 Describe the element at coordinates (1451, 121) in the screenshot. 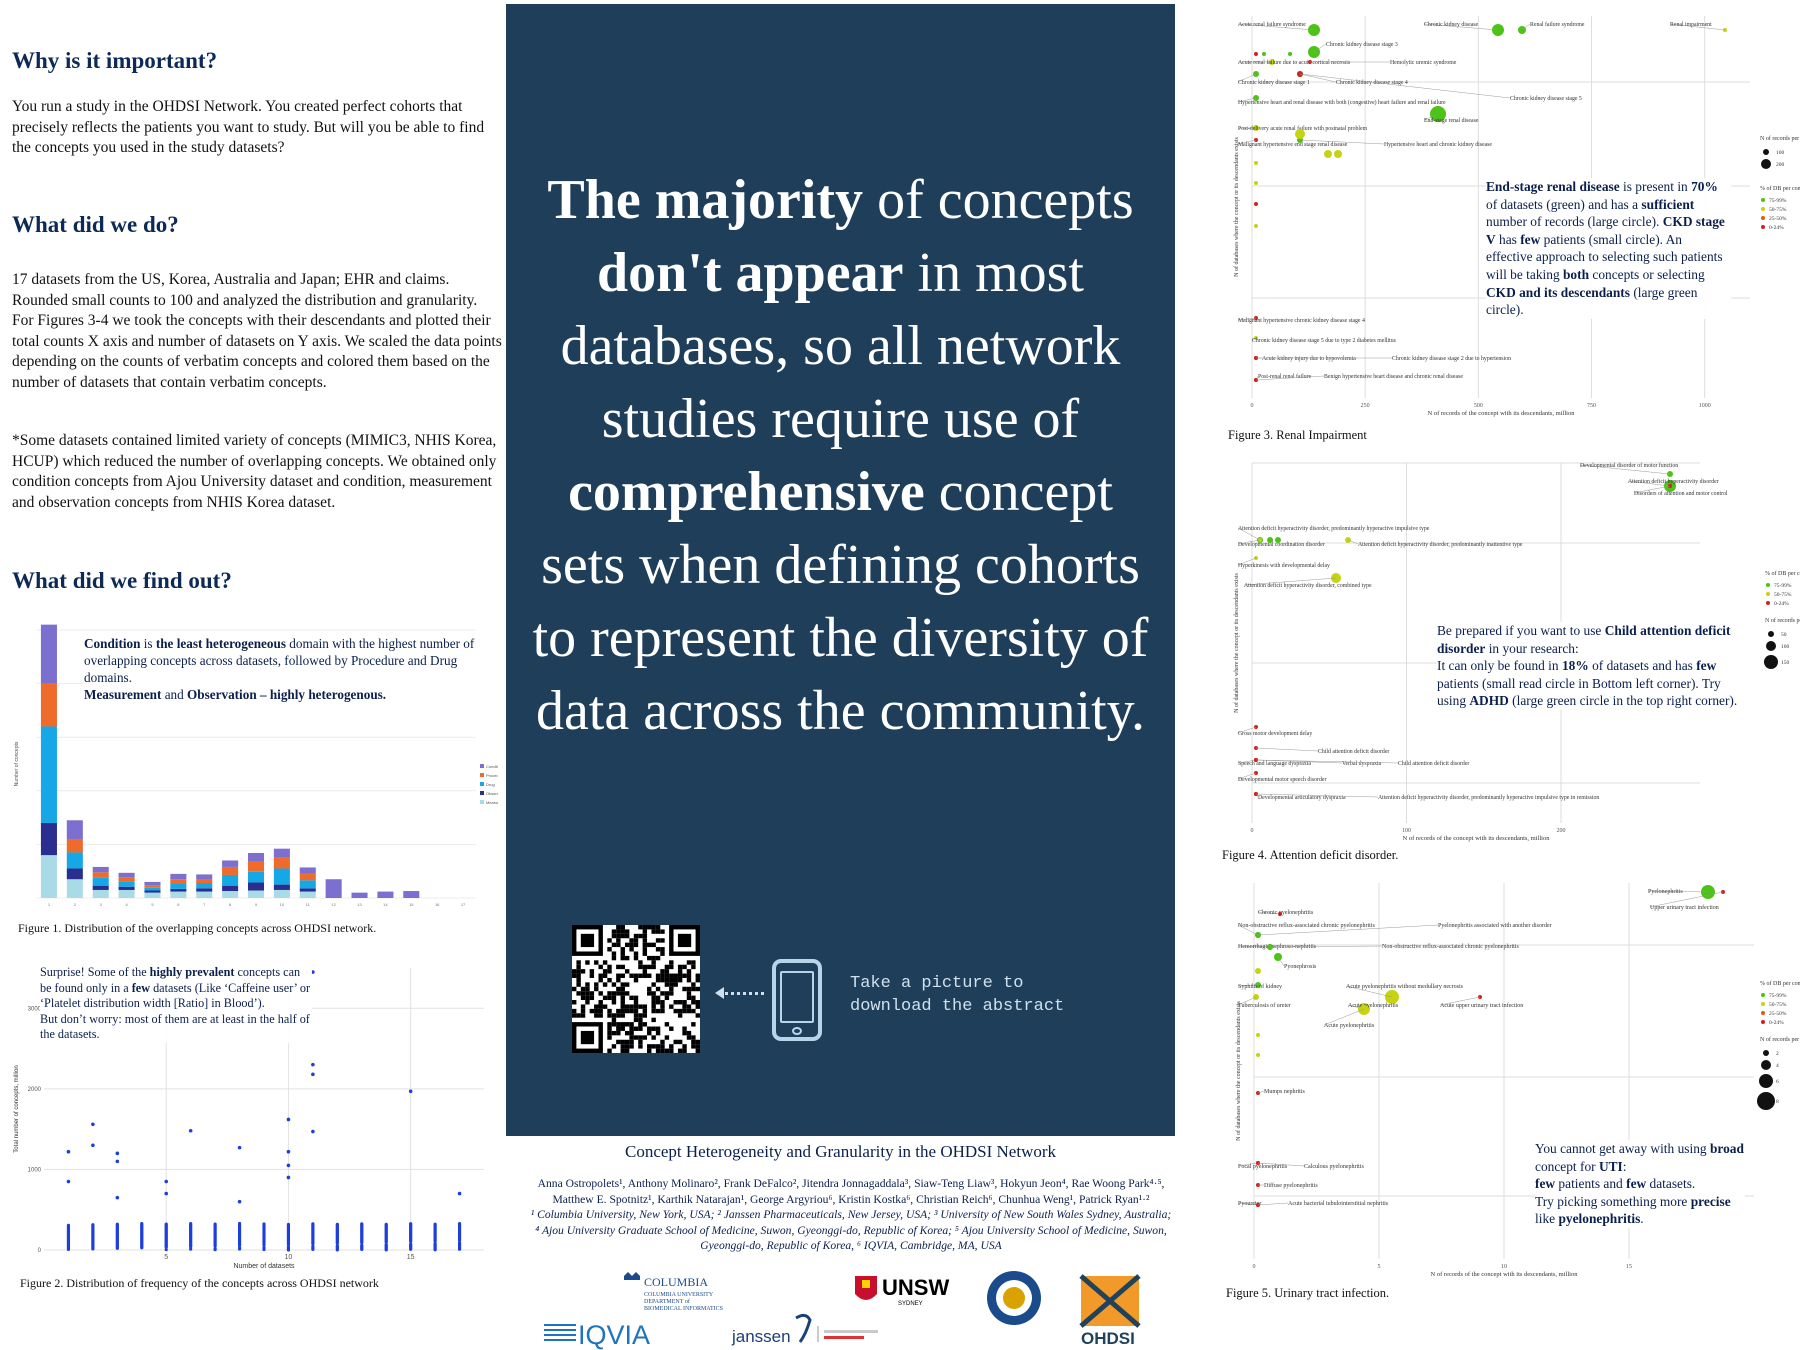

I see `point-label: End-stage renal disease` at that location.